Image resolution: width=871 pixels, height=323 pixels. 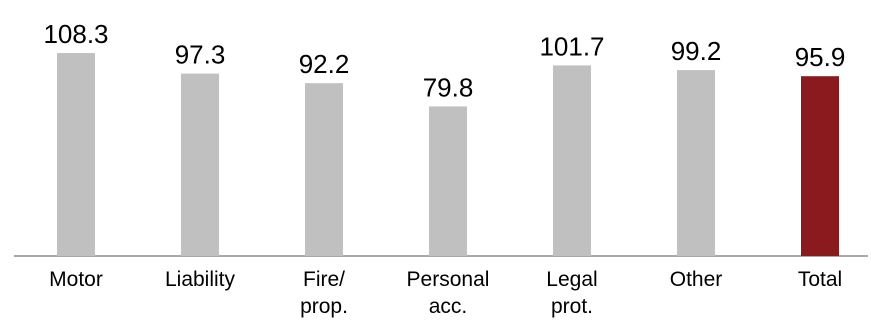 What do you see at coordinates (324, 64) in the screenshot?
I see `value-label-3: 92.2` at bounding box center [324, 64].